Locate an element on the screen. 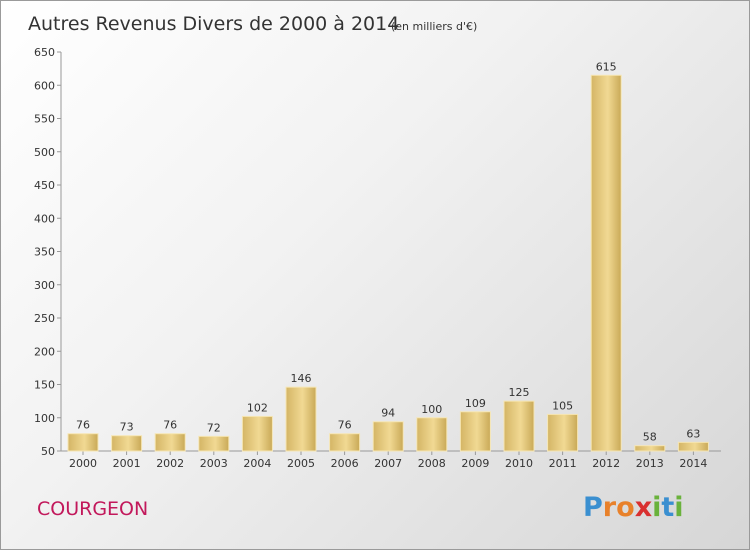 The height and width of the screenshot is (550, 750). y-tick-label: 250 is located at coordinates (44, 318).